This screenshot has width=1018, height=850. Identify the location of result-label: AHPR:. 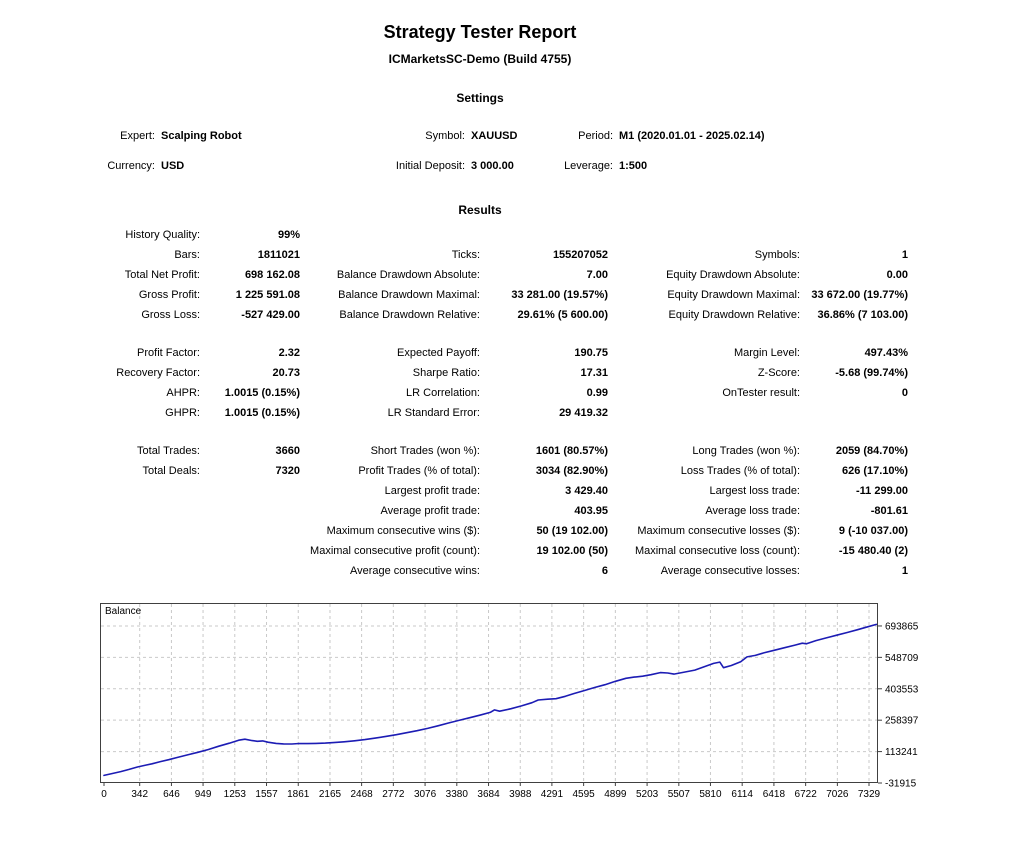
(183, 393).